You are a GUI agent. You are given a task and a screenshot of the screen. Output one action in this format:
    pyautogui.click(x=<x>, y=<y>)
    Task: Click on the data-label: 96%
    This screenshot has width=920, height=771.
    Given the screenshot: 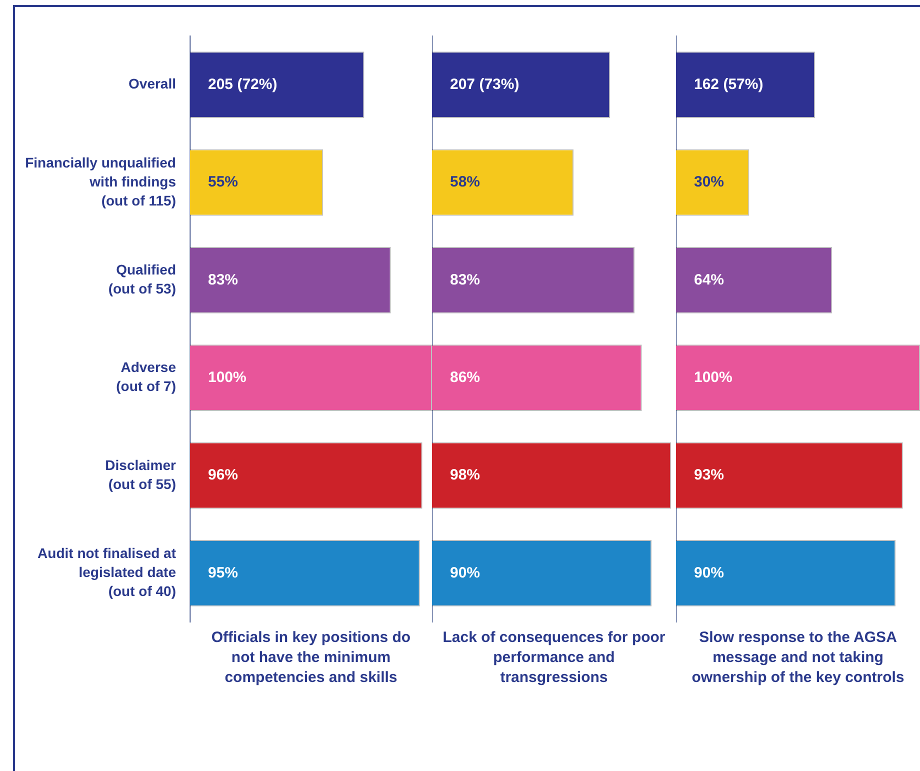 What is the action you would take?
    pyautogui.click(x=223, y=475)
    